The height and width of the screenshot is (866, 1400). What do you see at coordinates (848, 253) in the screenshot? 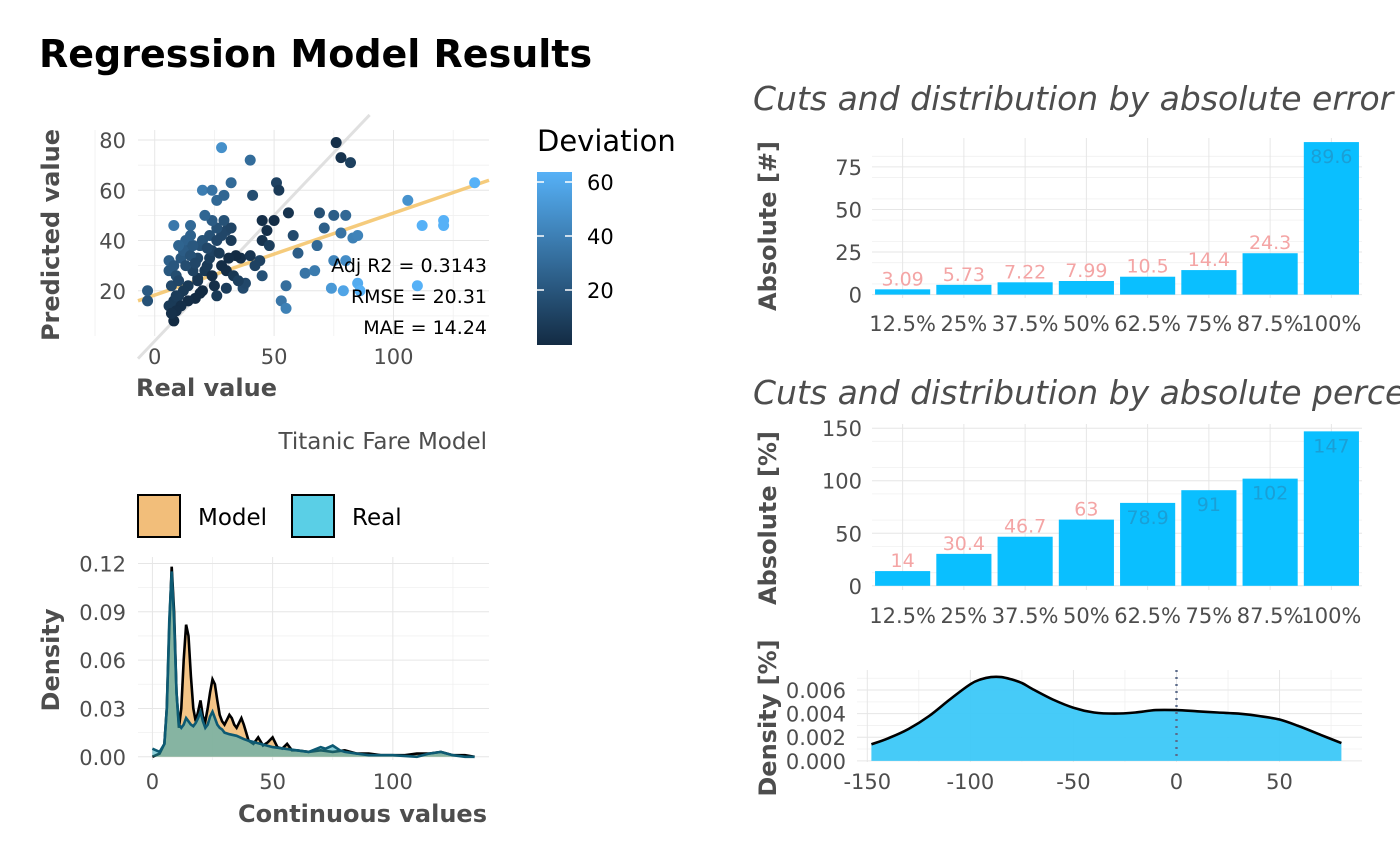
I see `abs-error-y-tick: 25` at bounding box center [848, 253].